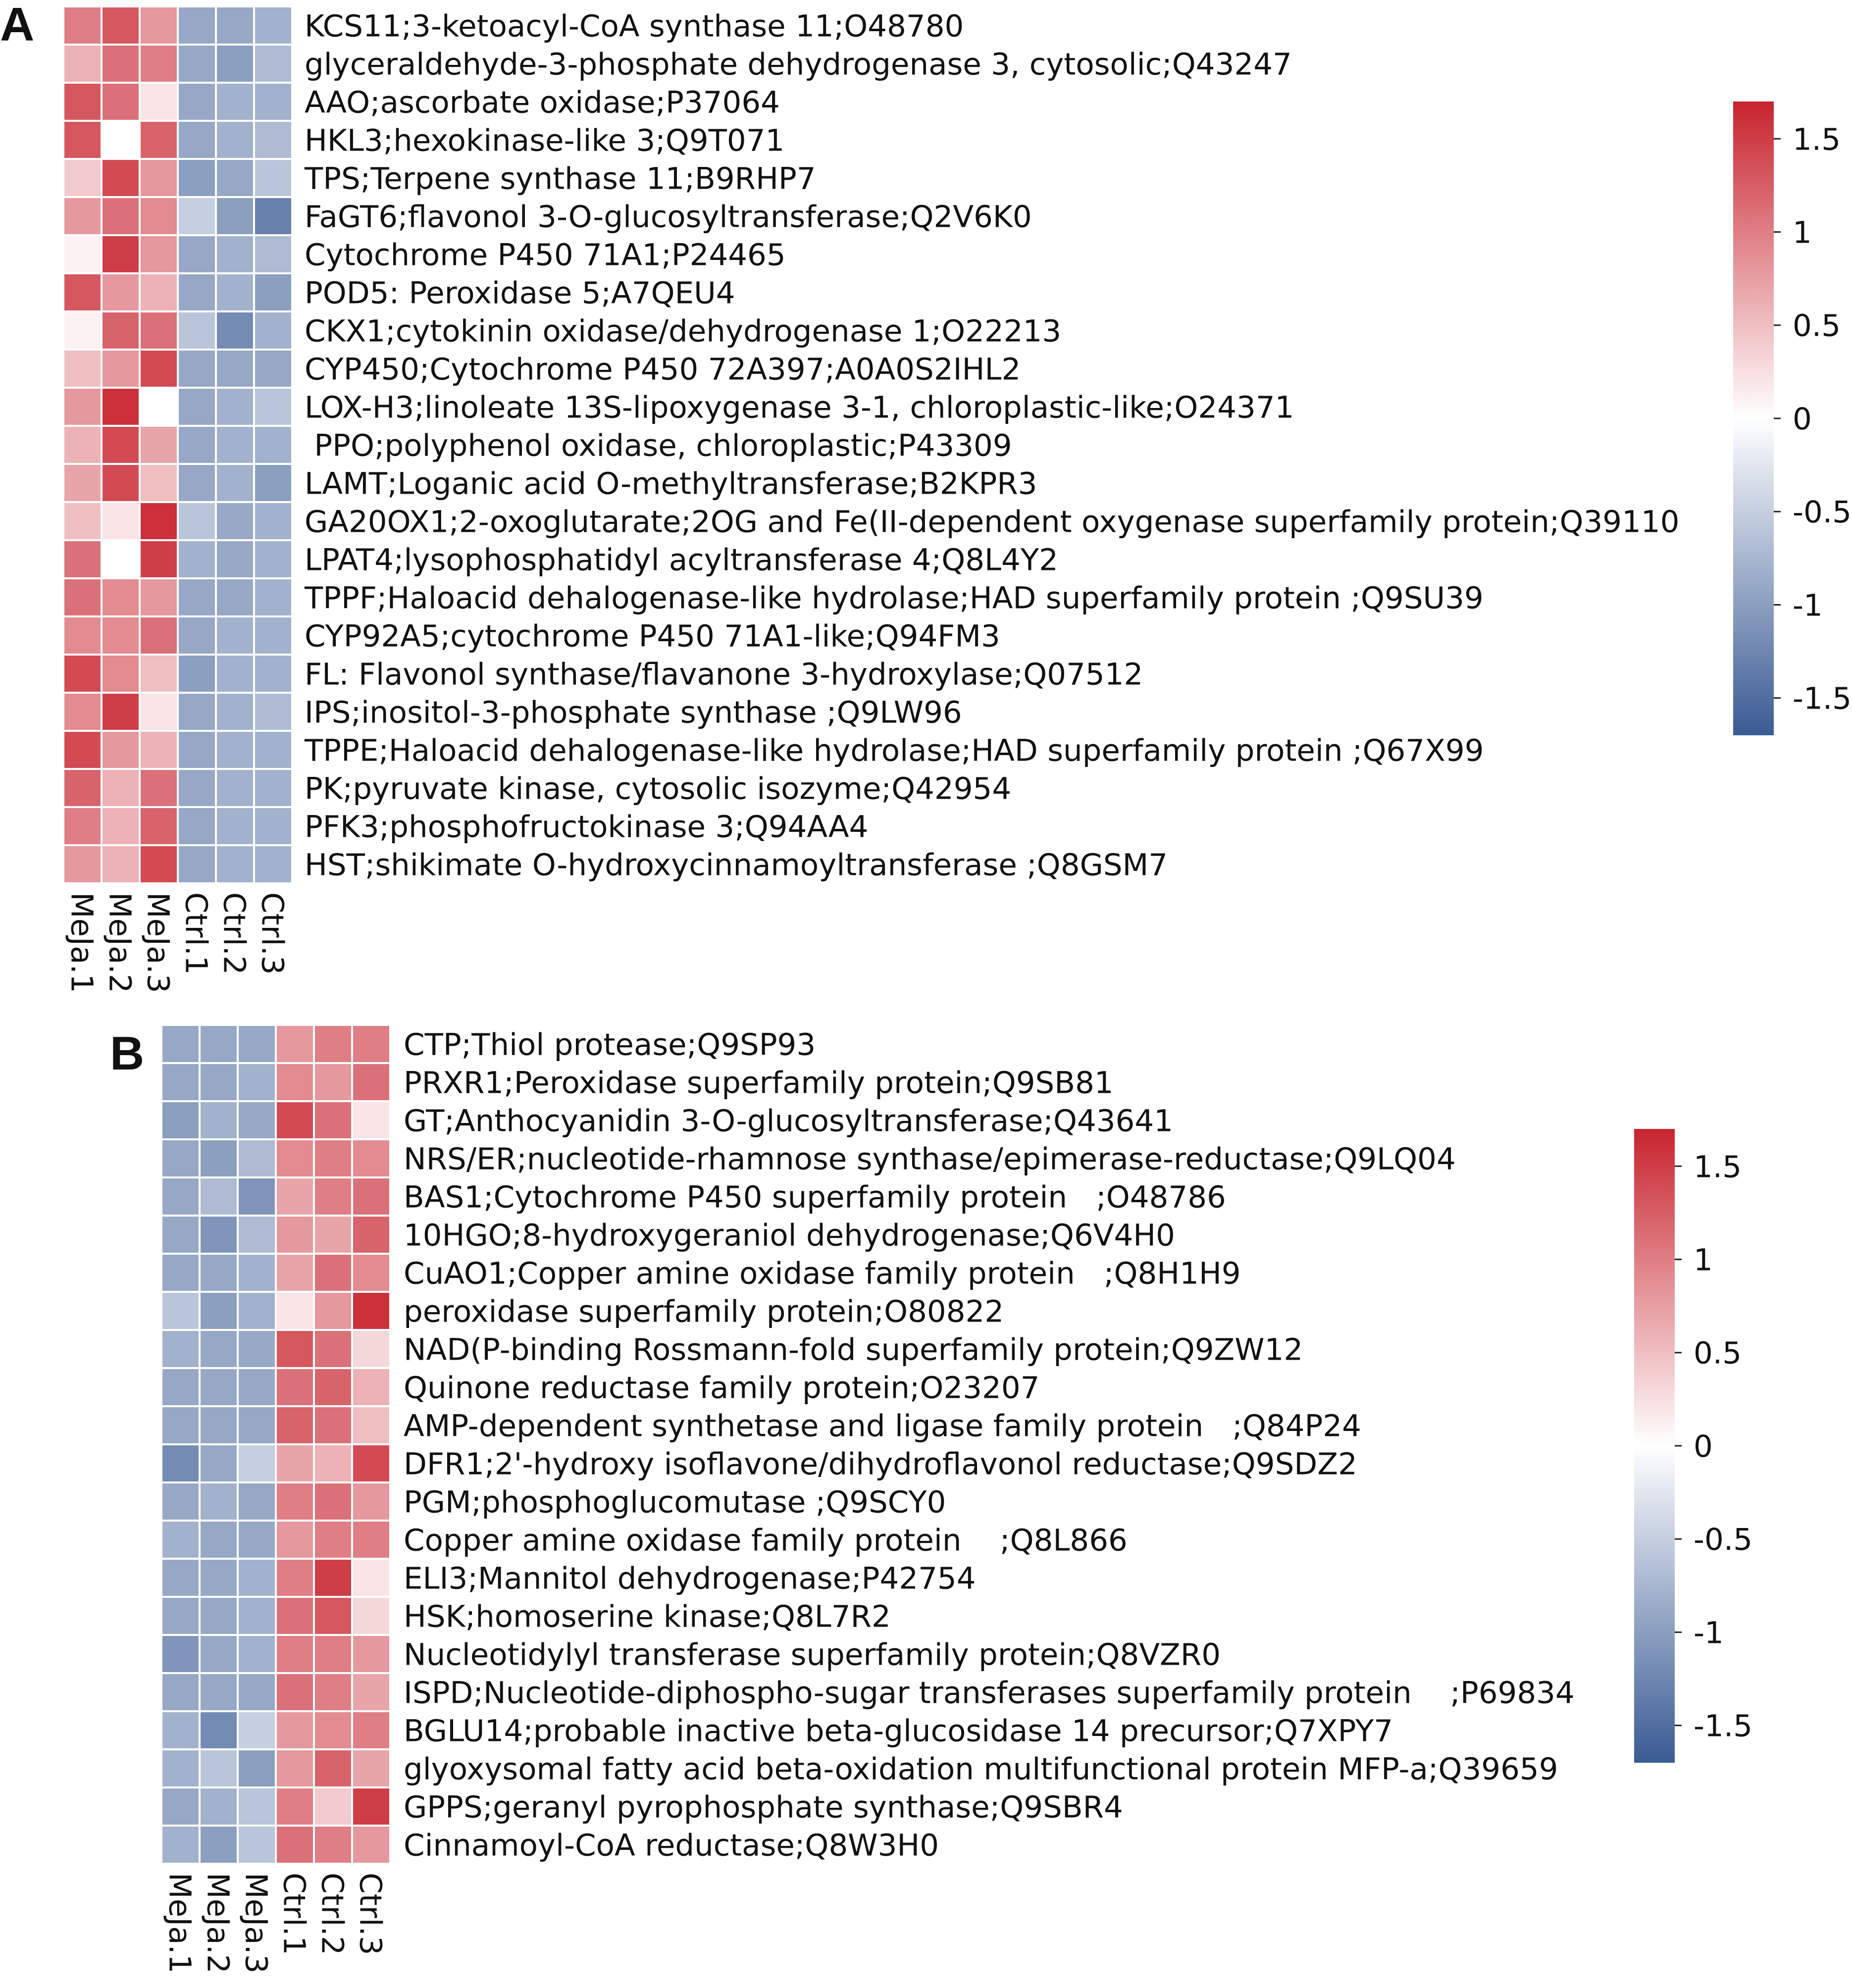  Describe the element at coordinates (180, 1540) in the screenshot. I see `heatmap-b-cell-r13-c0` at that location.